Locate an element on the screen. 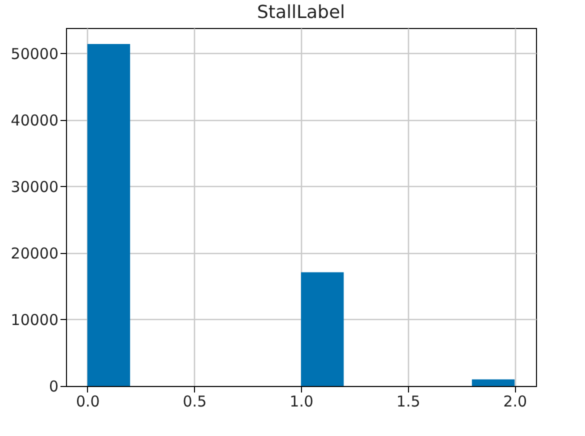 This screenshot has width=585, height=436. x-tick-label: 1.5 is located at coordinates (408, 401).